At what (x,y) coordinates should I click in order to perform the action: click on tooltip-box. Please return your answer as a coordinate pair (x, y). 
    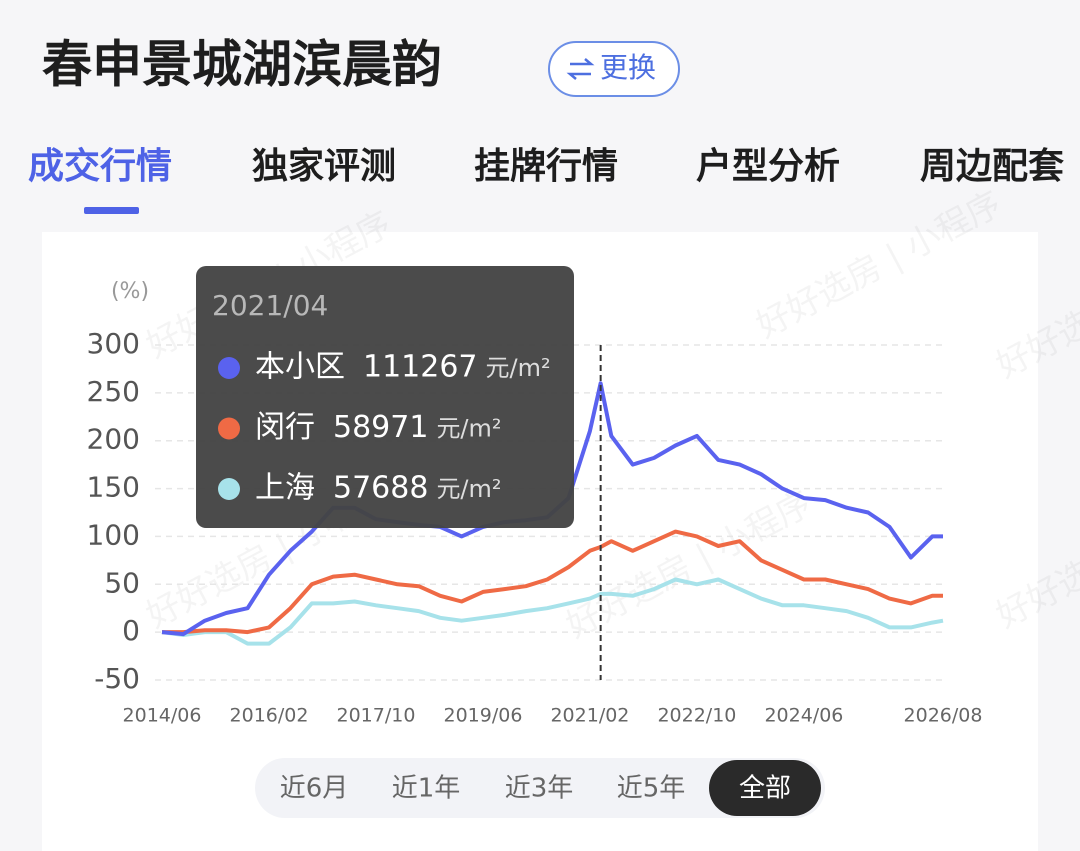
    Looking at the image, I should click on (385, 397).